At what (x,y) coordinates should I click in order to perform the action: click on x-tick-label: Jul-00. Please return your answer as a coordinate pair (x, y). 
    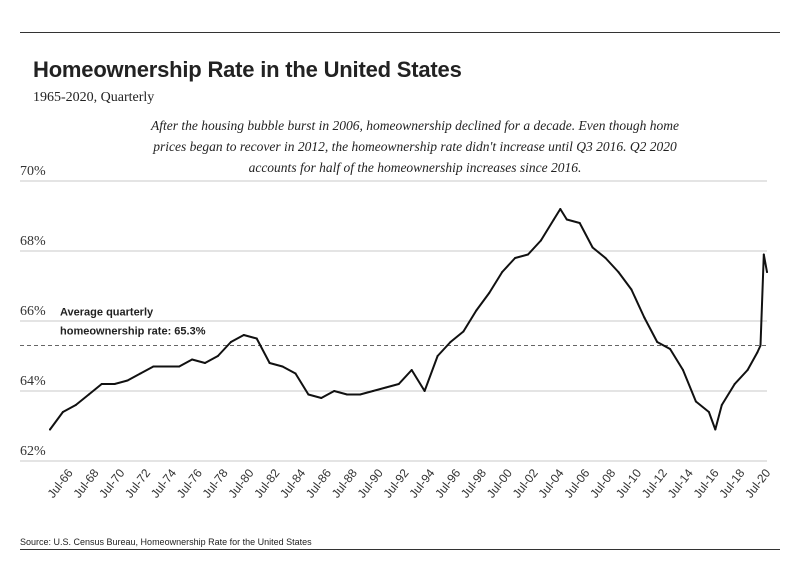
    Looking at the image, I should click on (499, 483).